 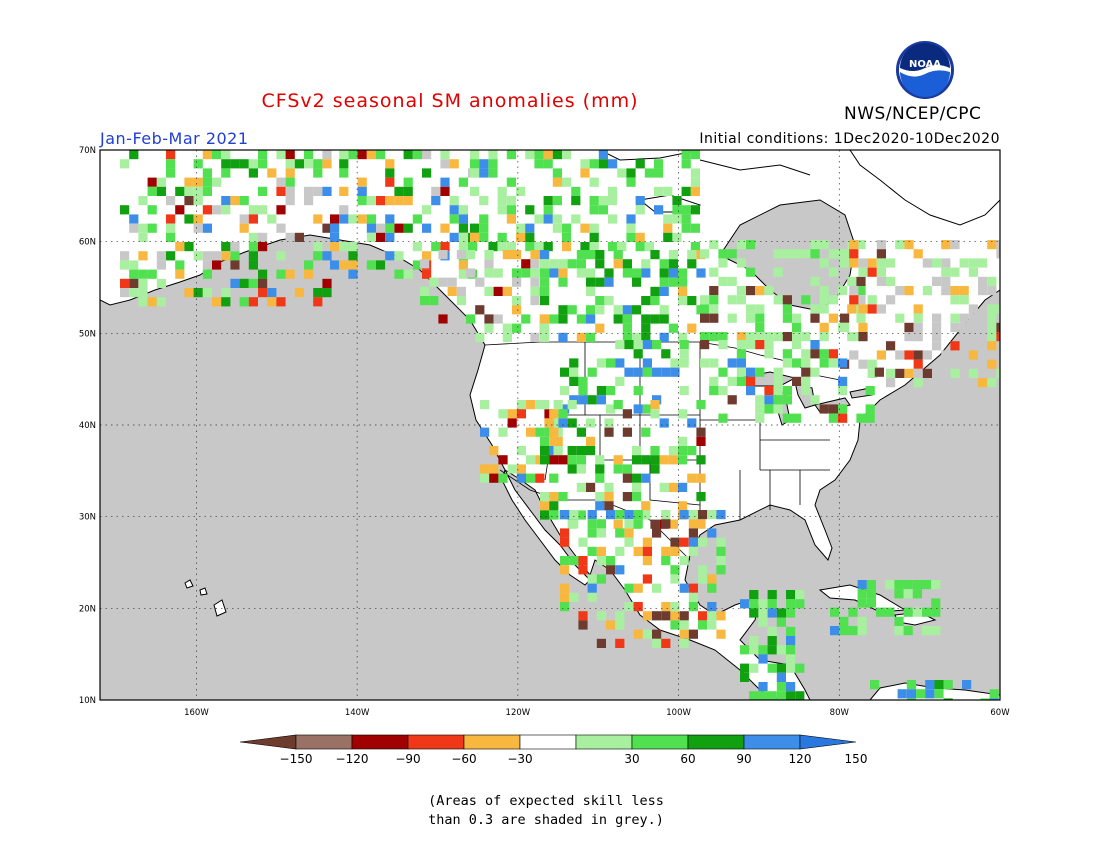 What do you see at coordinates (828, 742) in the screenshot?
I see `legend-arrow-right` at bounding box center [828, 742].